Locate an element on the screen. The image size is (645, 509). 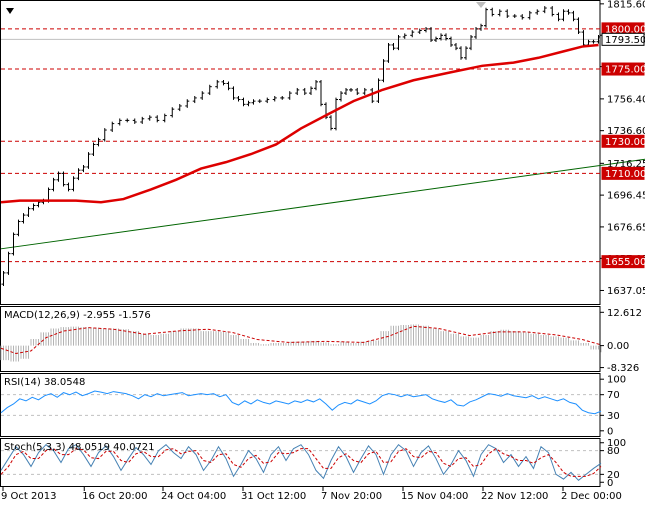
rsi-axis-label: 30 is located at coordinates (613, 416).